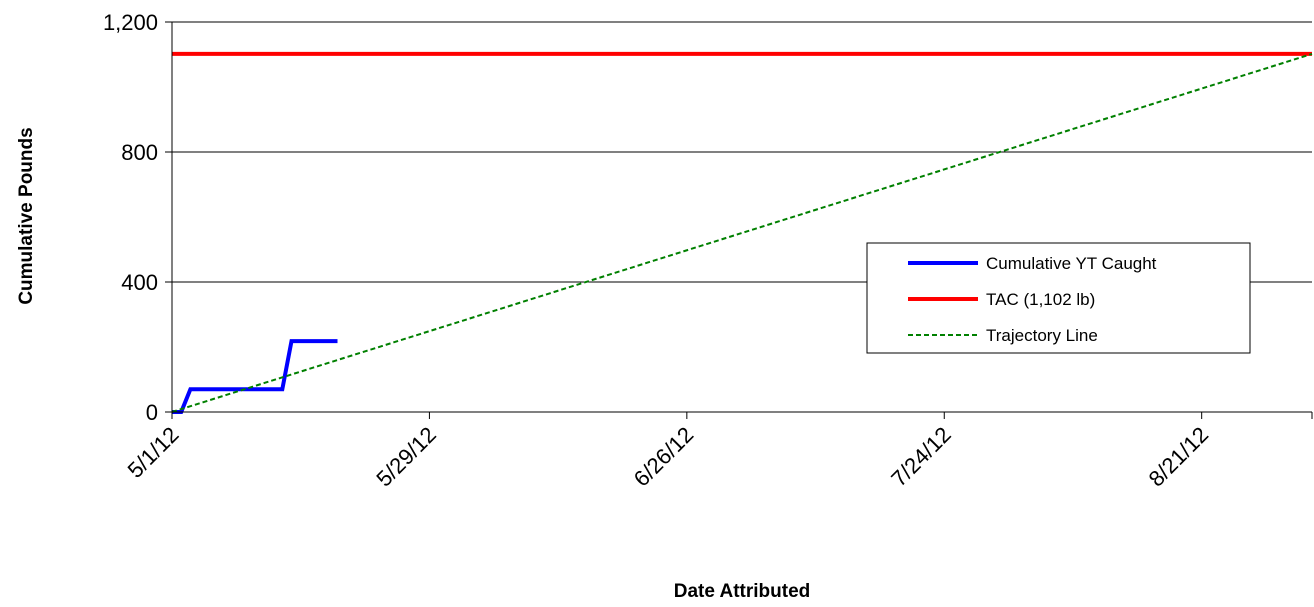 The image size is (1314, 607). What do you see at coordinates (664, 457) in the screenshot?
I see `x-tick-label: 6/26/12` at bounding box center [664, 457].